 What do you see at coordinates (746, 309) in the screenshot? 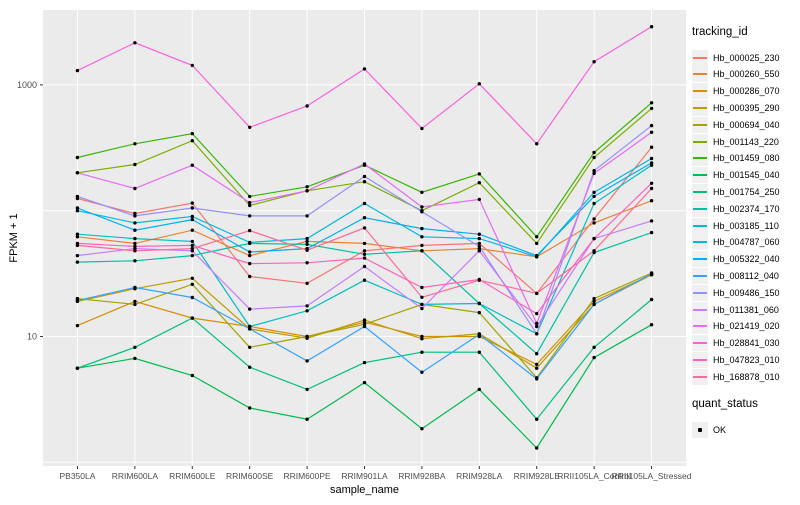
I see `legend-item-label: Hb_011381_060` at bounding box center [746, 309].